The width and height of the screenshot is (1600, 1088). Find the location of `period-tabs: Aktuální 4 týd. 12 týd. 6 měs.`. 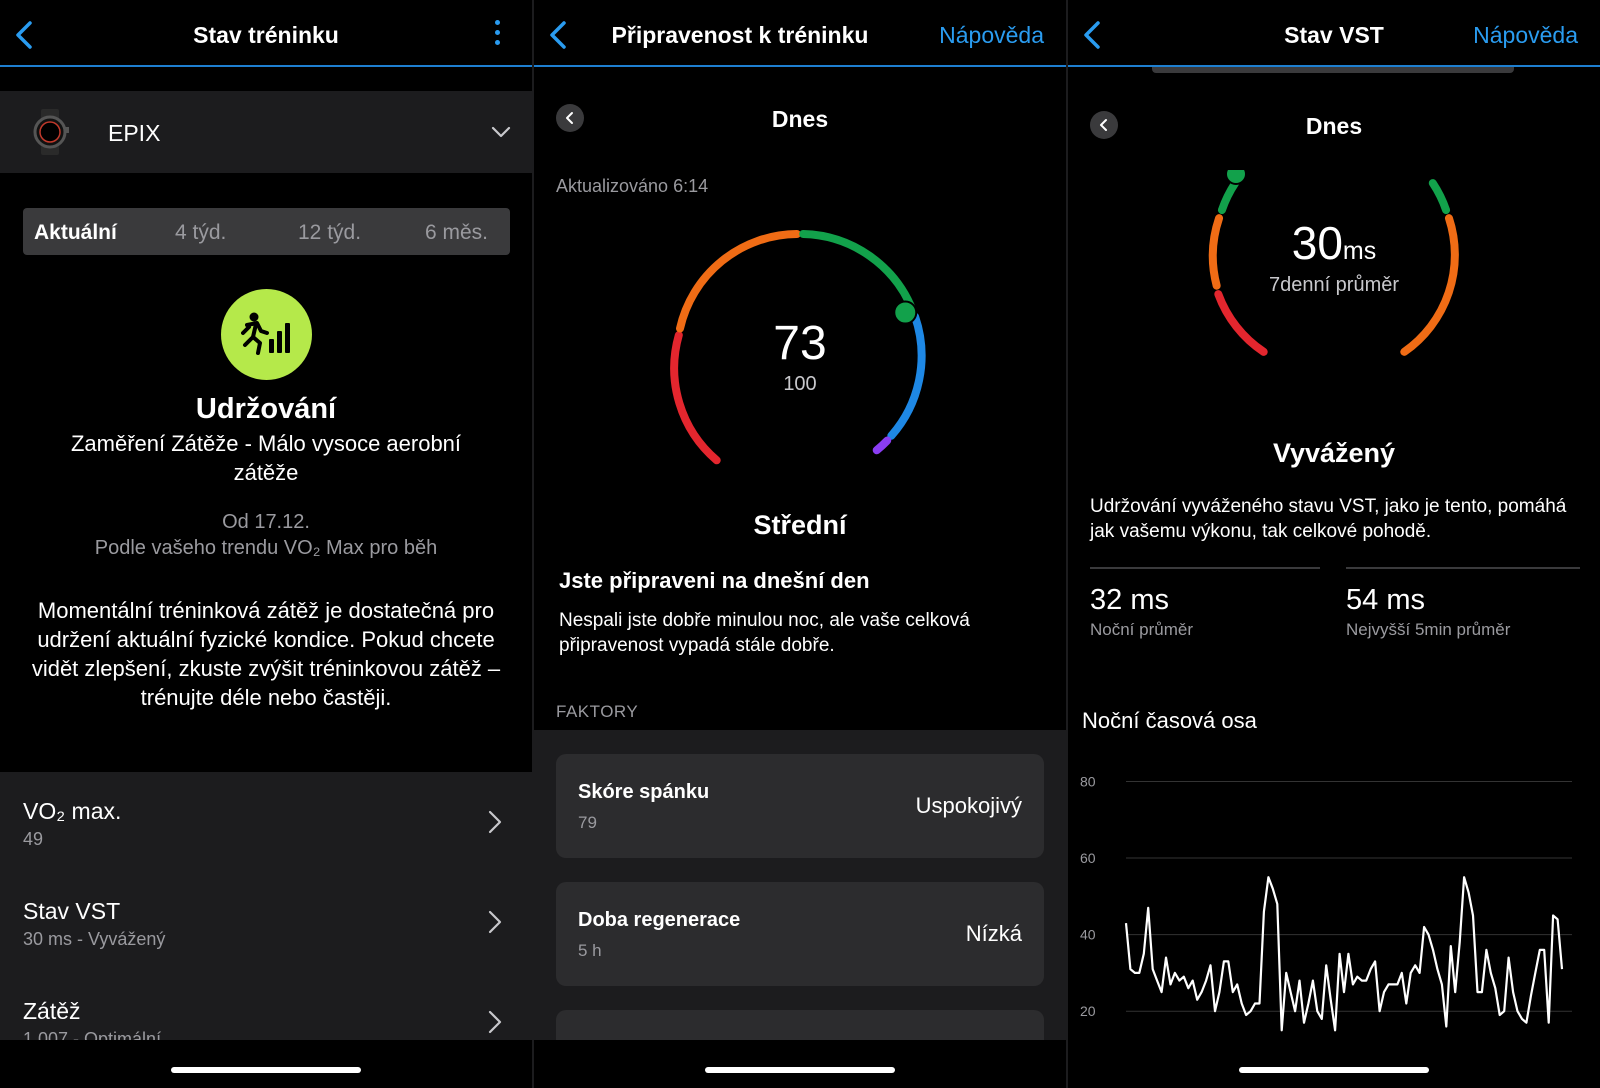

period-tabs: Aktuální 4 týd. 12 týd. 6 měs. is located at coordinates (266, 231).